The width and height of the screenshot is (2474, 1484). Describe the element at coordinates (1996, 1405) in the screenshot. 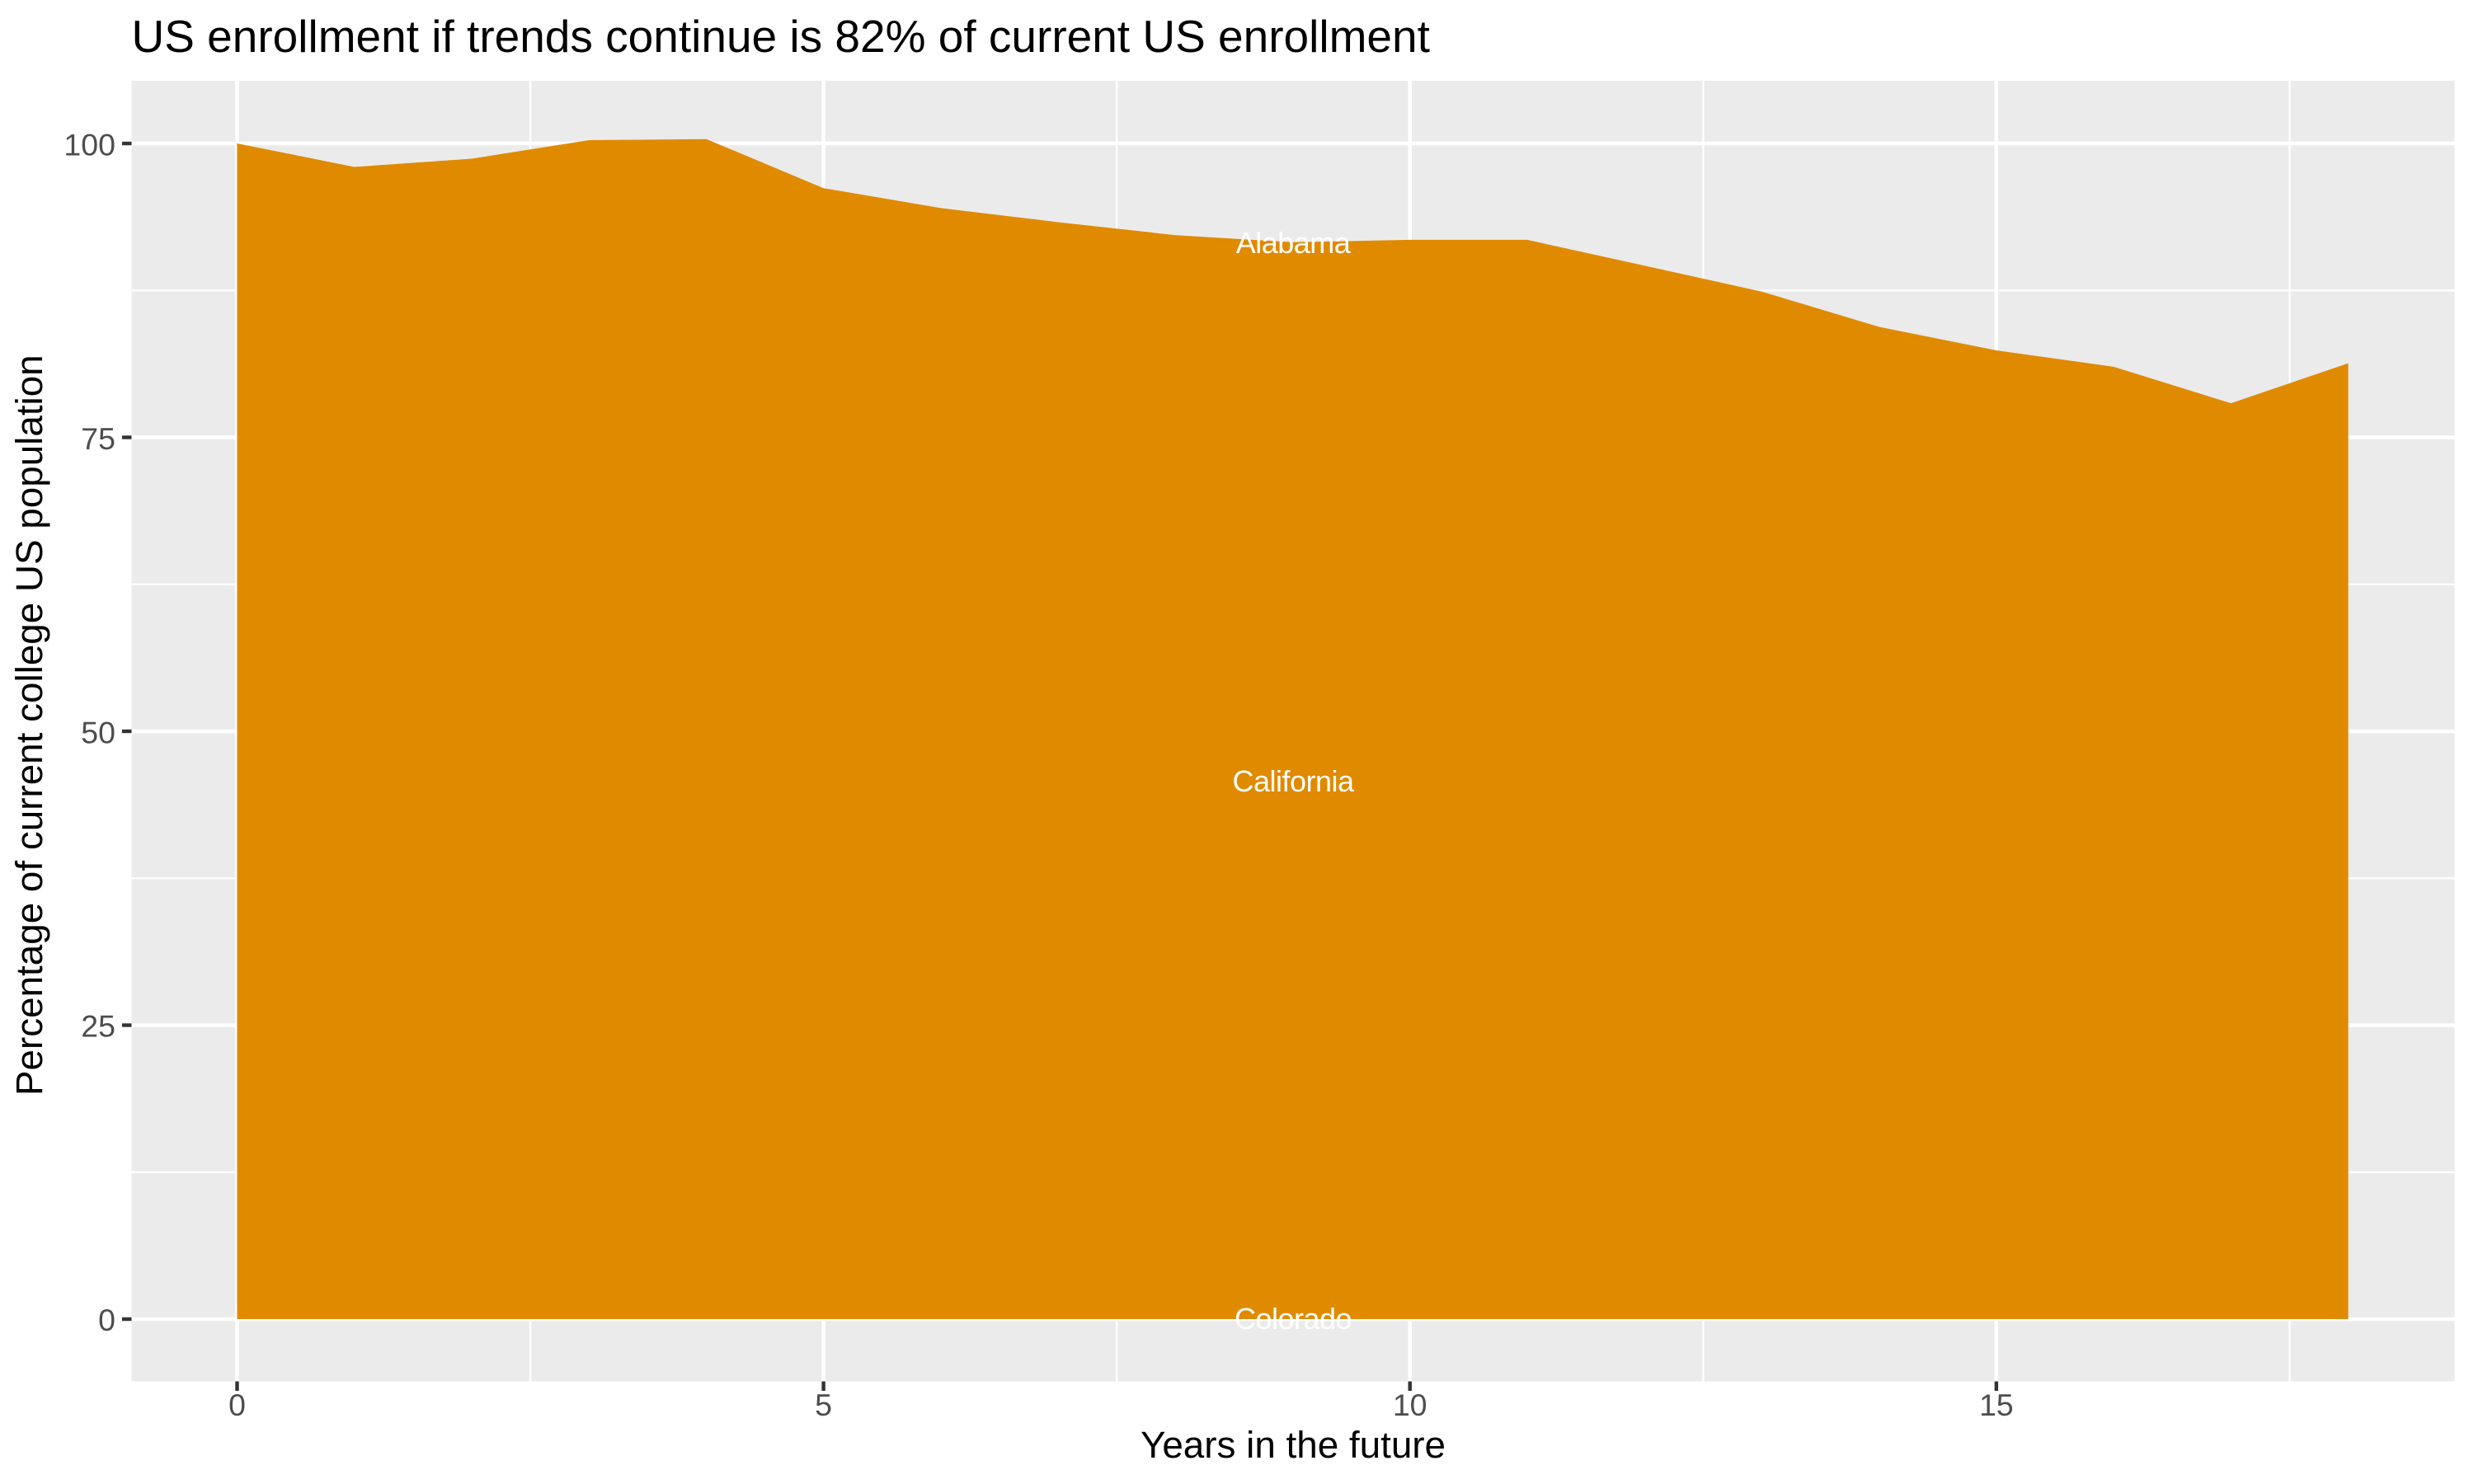

I see `svg-text: 15` at that location.